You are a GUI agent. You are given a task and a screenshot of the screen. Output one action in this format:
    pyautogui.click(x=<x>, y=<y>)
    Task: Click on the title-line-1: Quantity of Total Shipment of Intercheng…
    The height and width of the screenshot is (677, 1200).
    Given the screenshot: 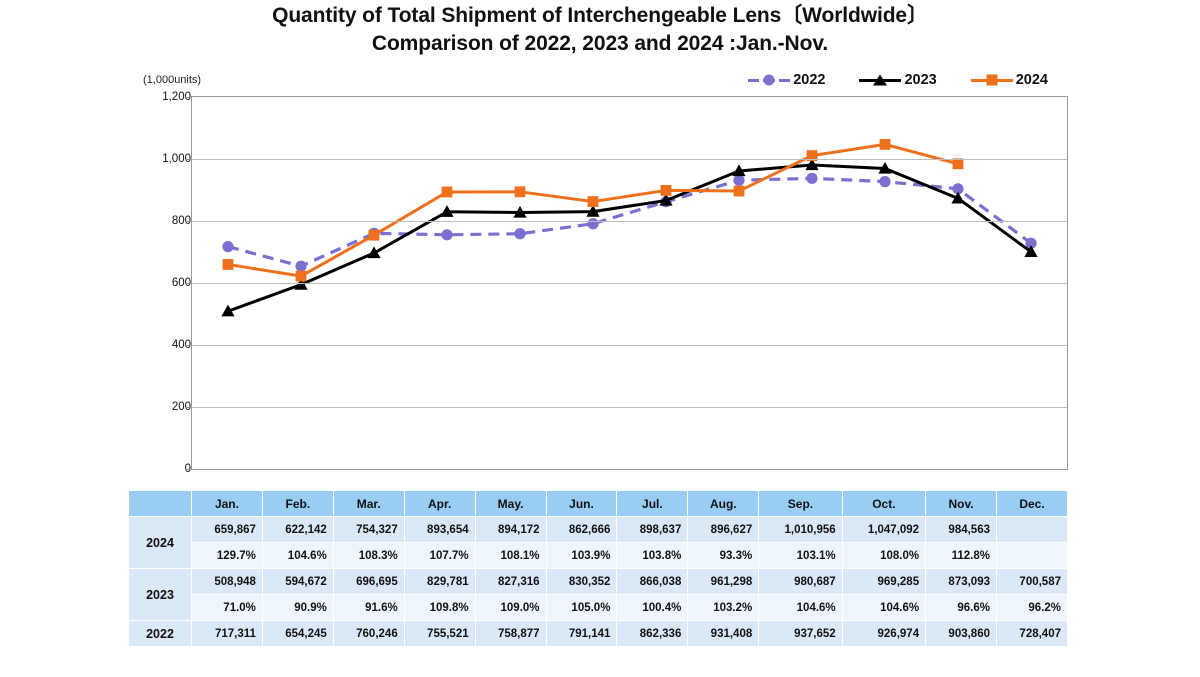 What is the action you would take?
    pyautogui.click(x=600, y=15)
    